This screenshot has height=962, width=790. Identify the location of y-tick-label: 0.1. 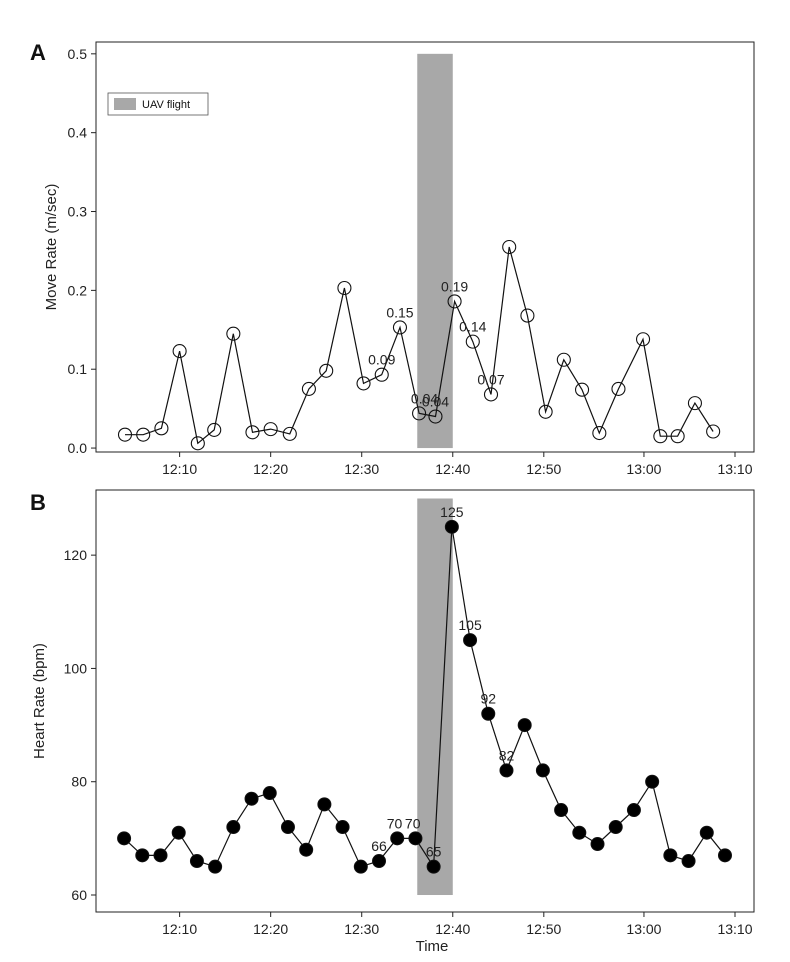
(78, 369).